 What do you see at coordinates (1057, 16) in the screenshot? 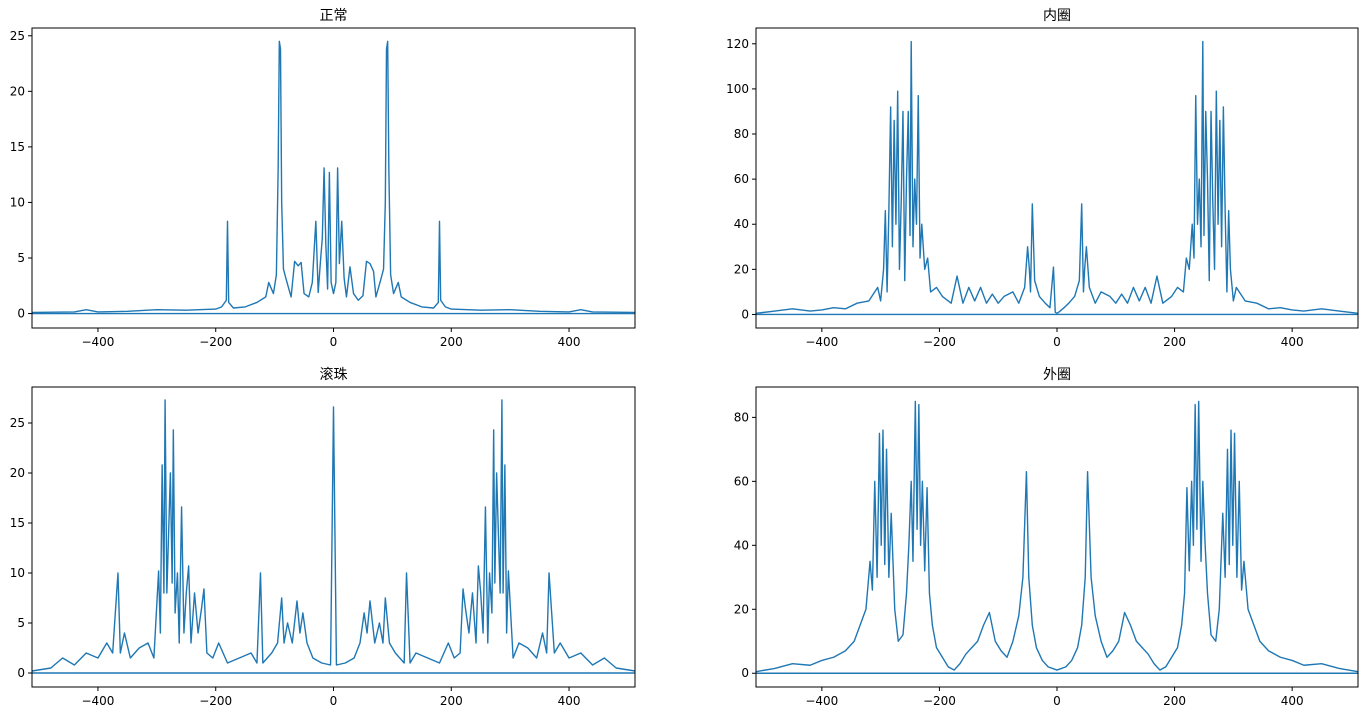
I see `subplot-title: 内圈` at bounding box center [1057, 16].